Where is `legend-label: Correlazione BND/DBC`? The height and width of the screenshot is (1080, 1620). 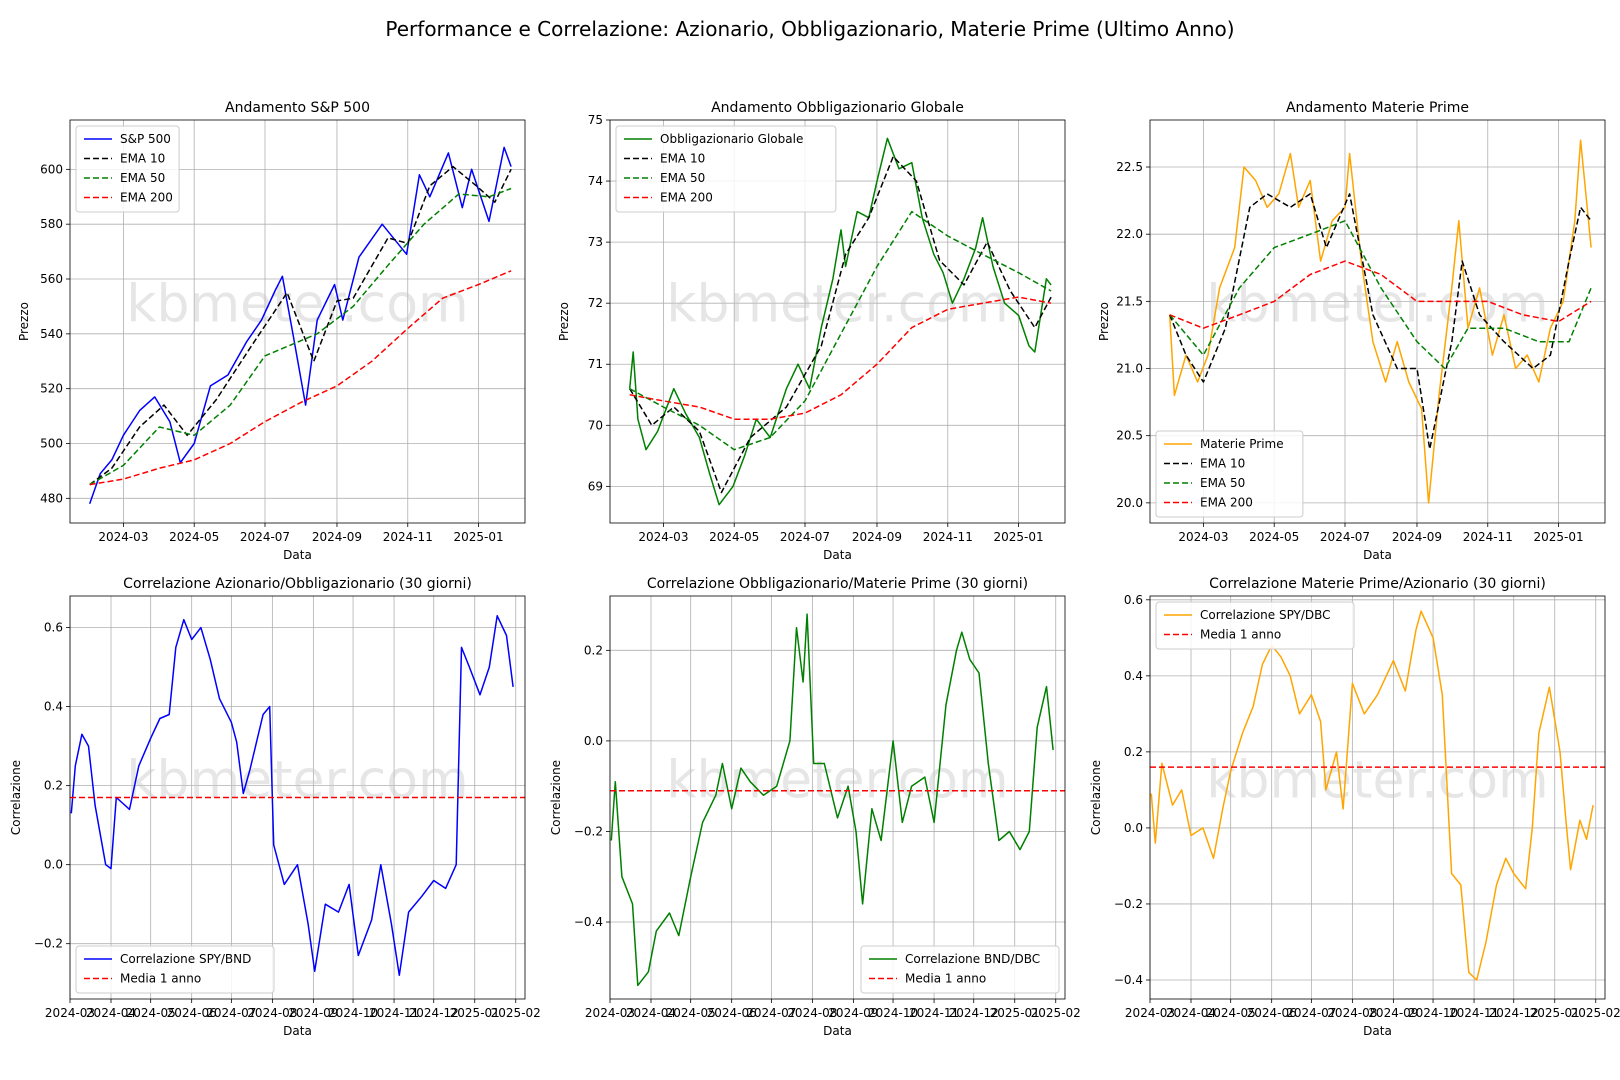 legend-label: Correlazione BND/DBC is located at coordinates (972, 959).